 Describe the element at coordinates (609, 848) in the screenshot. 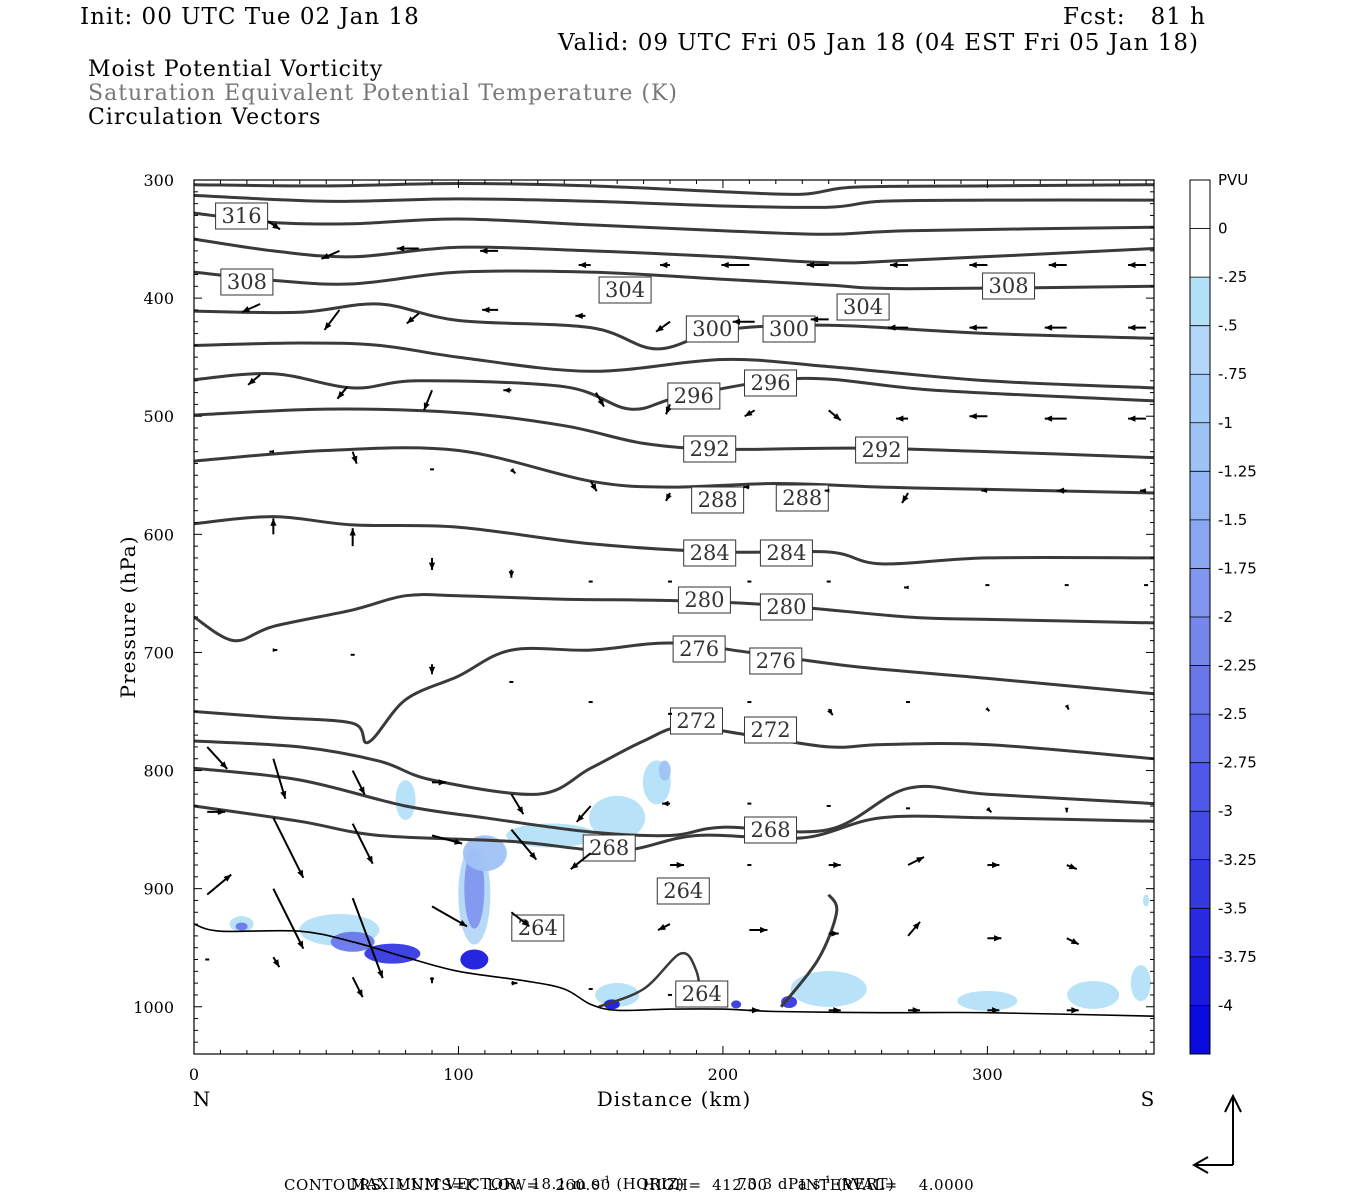

I see `contour-label: 268` at that location.